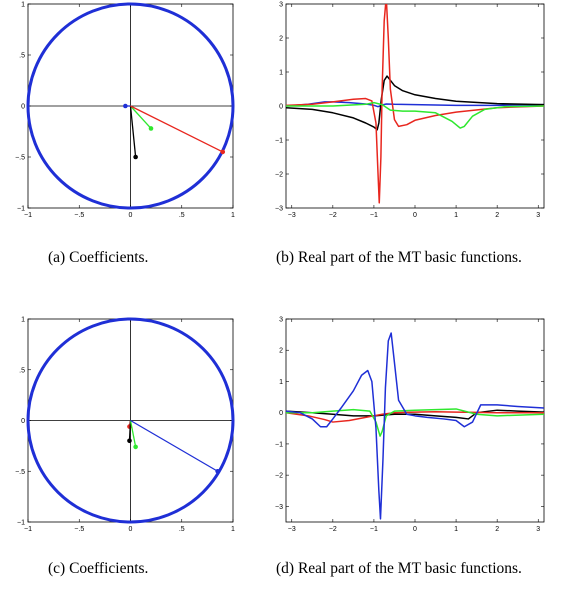 Image resolution: width=574 pixels, height=606 pixels. I want to click on coefficient-point-red, so click(223, 152).